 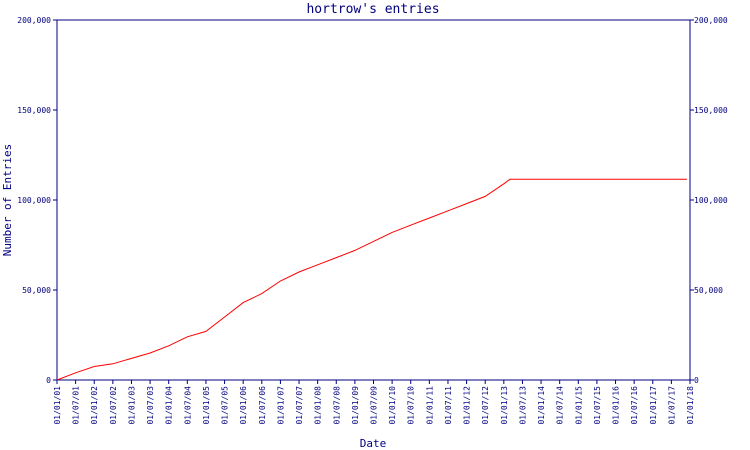 What do you see at coordinates (131, 405) in the screenshot?
I see `x-tick-label: 01/01/03` at bounding box center [131, 405].